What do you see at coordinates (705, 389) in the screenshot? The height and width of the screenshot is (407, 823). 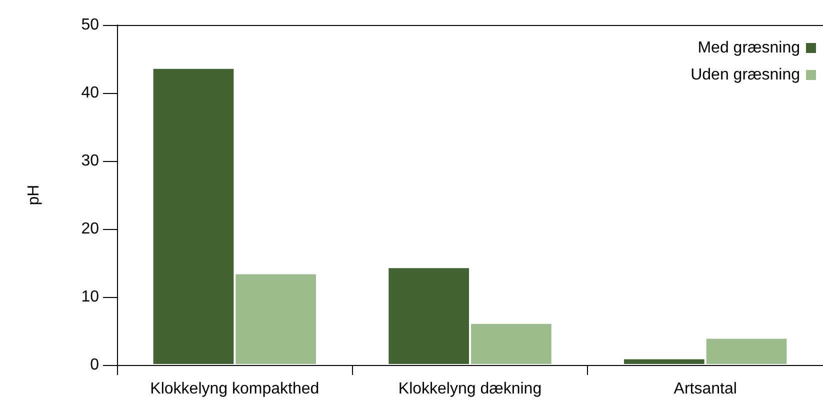 I see `x-tick-label: Artsantal` at bounding box center [705, 389].